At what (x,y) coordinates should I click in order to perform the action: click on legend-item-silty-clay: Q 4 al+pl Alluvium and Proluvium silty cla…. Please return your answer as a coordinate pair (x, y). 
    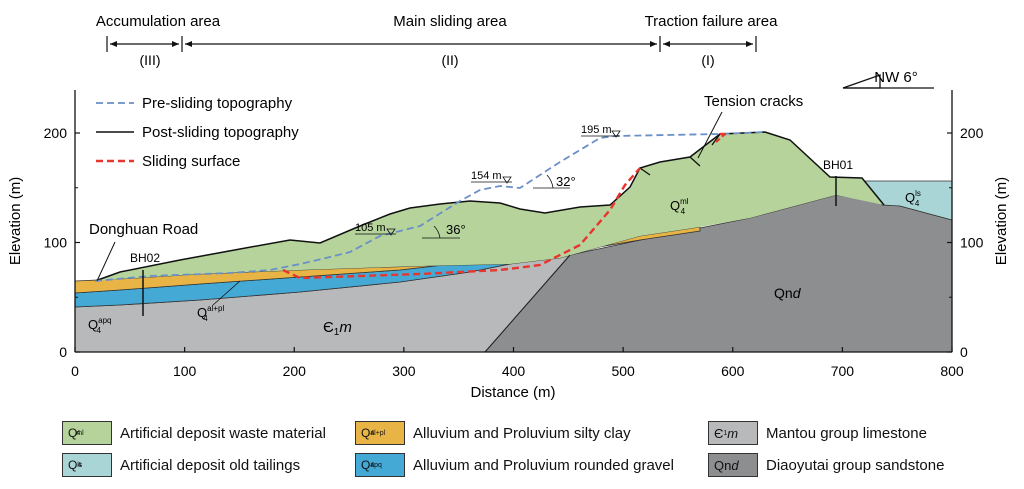
    Looking at the image, I should click on (493, 433).